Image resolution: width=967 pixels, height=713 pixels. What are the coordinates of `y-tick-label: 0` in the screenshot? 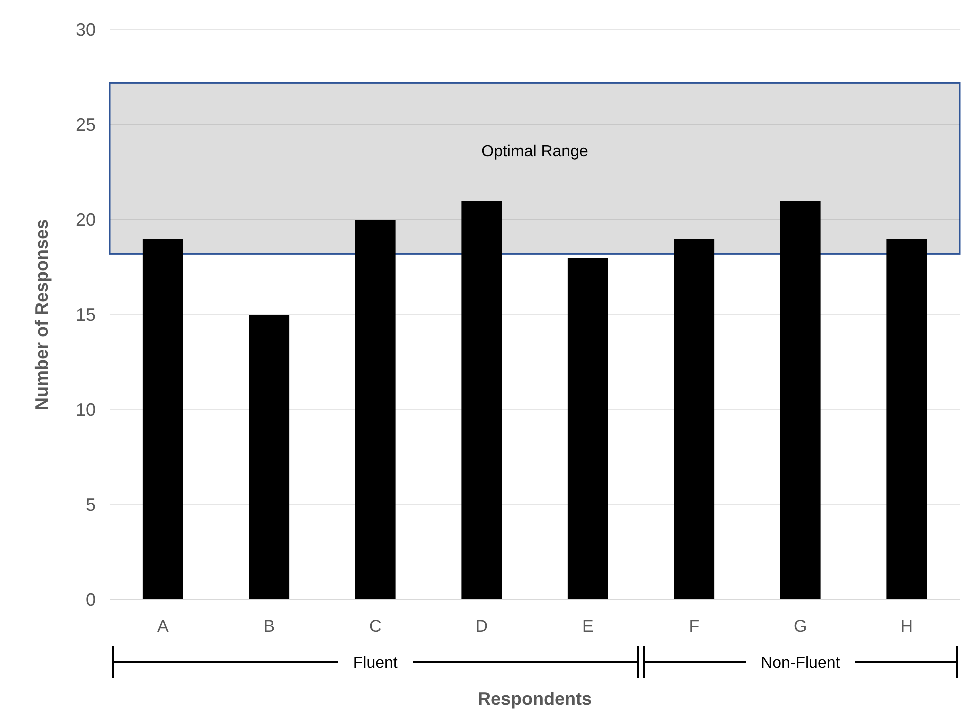 It's located at (91, 600).